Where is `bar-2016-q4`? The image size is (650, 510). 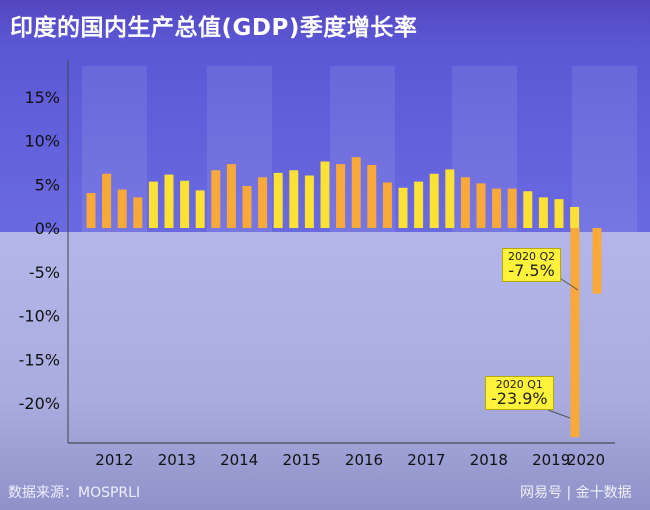 bar-2016-q4 is located at coordinates (387, 205).